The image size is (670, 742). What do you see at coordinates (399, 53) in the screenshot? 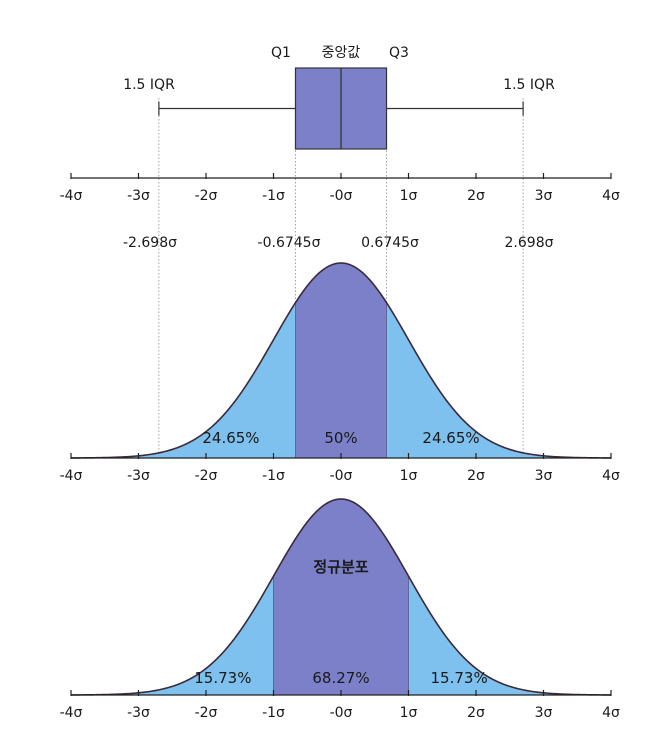
I see `q3-label: Q3` at bounding box center [399, 53].